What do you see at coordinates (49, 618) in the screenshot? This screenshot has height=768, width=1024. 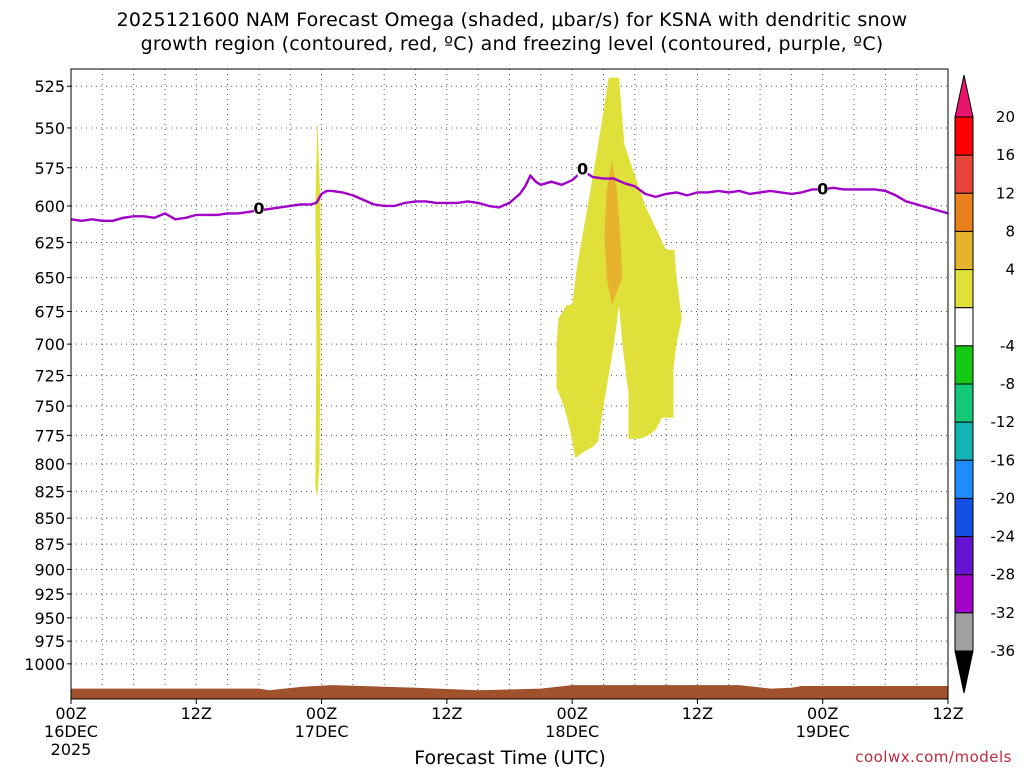 I see `y-tick-label: 950` at bounding box center [49, 618].